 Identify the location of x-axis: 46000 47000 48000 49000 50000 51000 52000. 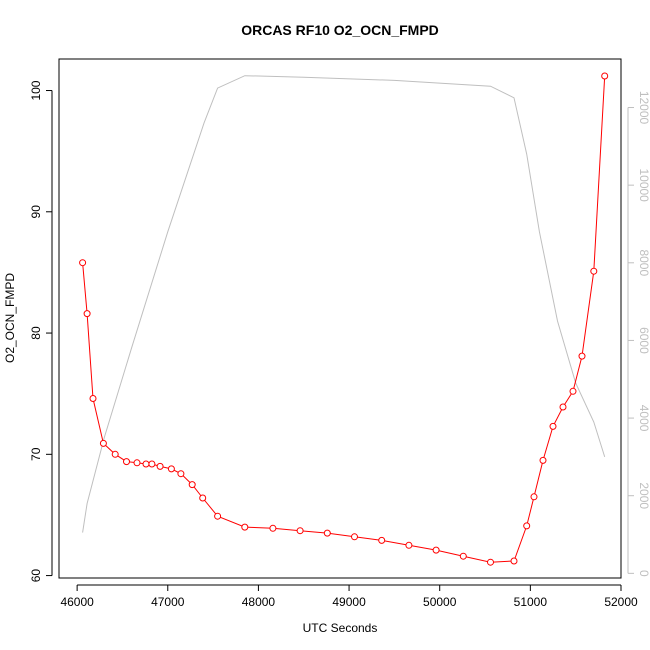
(349, 596).